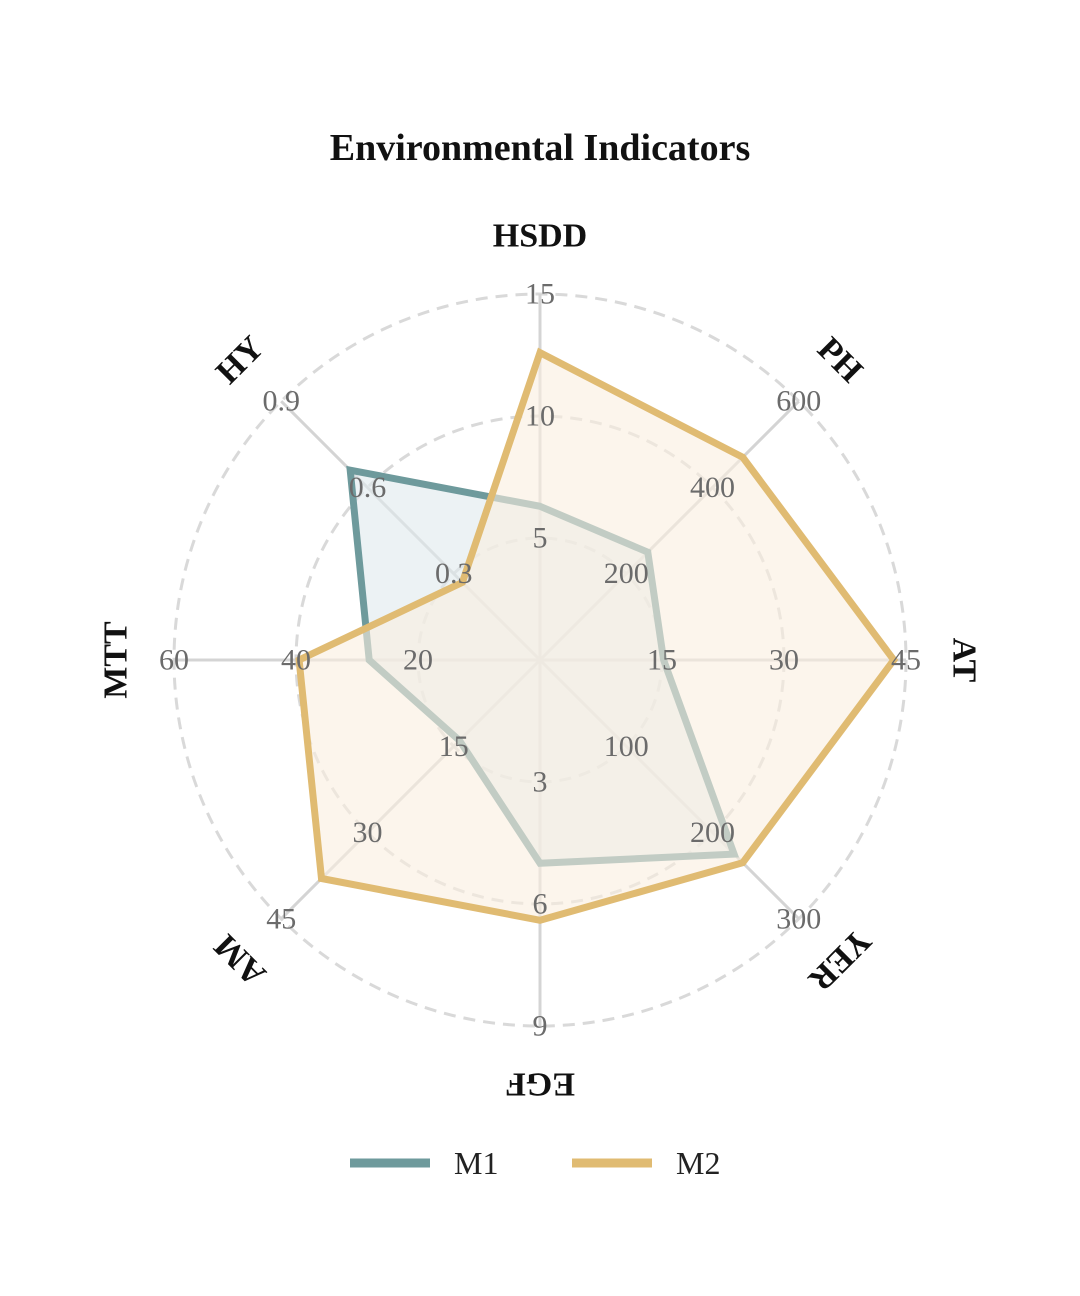  Describe the element at coordinates (798, 918) in the screenshot. I see `tick-label: 300` at that location.